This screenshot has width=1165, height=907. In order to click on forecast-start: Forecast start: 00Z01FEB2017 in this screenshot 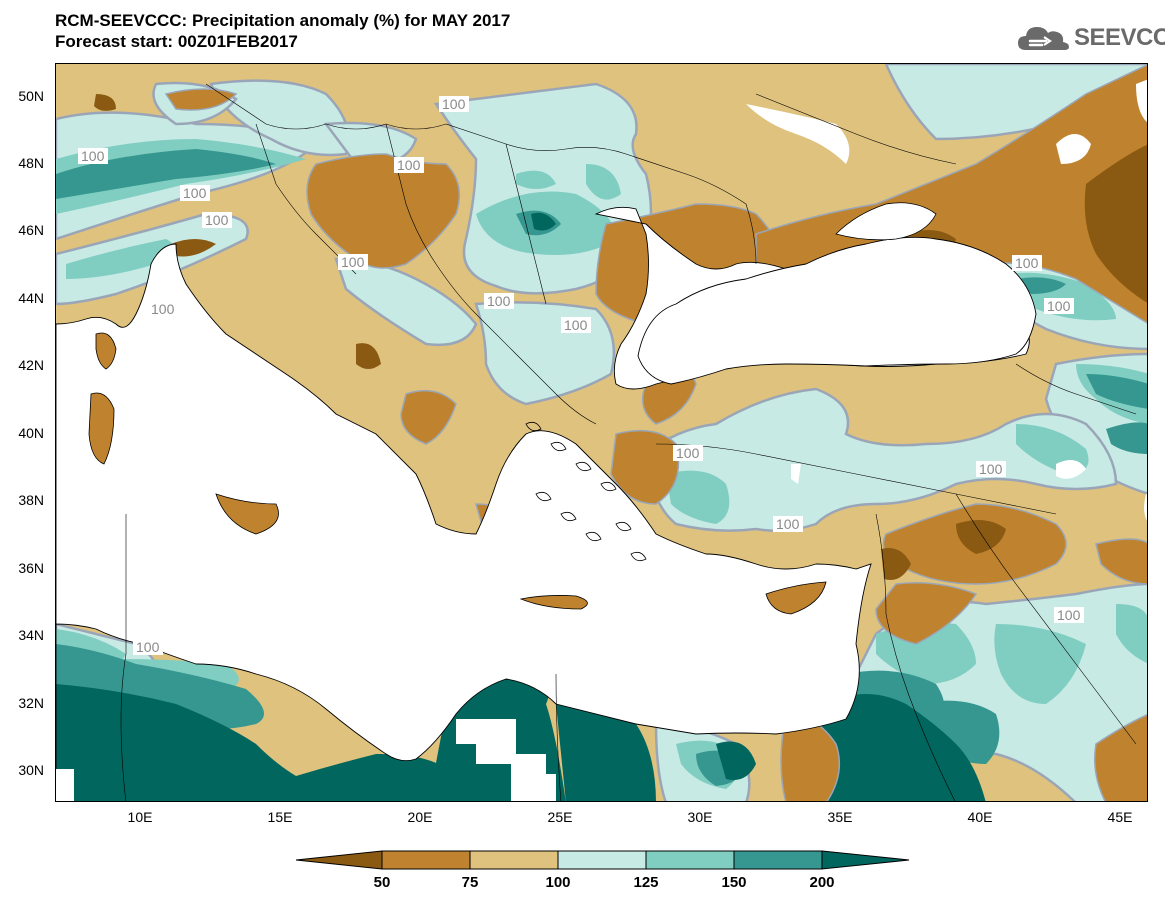, I will do `click(176, 41)`.